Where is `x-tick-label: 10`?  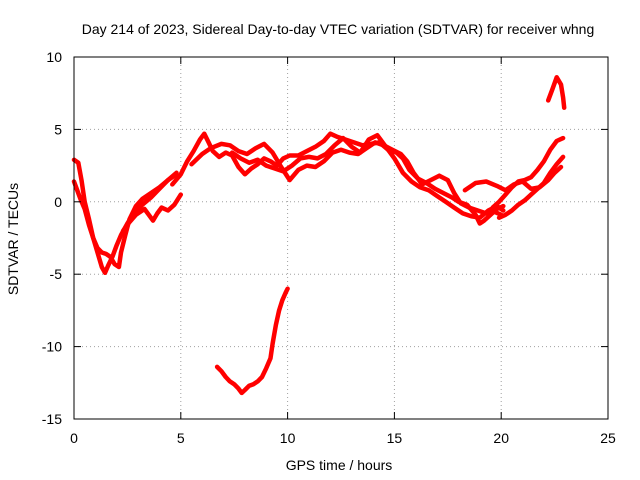 x-tick-label: 10 is located at coordinates (288, 438).